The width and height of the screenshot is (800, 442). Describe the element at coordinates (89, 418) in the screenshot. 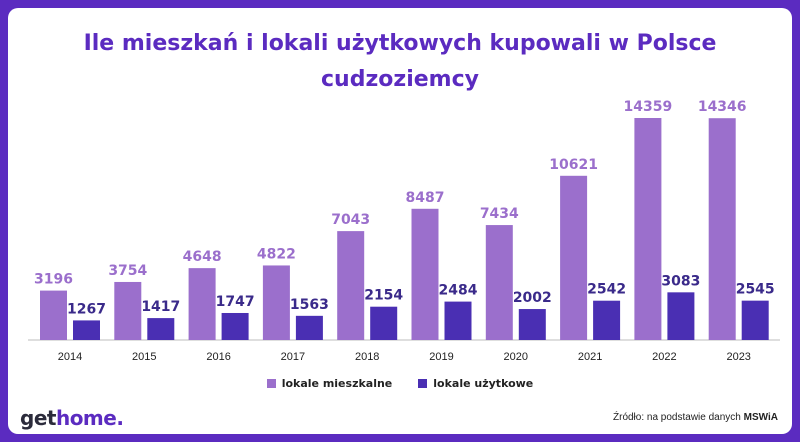

I see `logo-home: home.` at that location.